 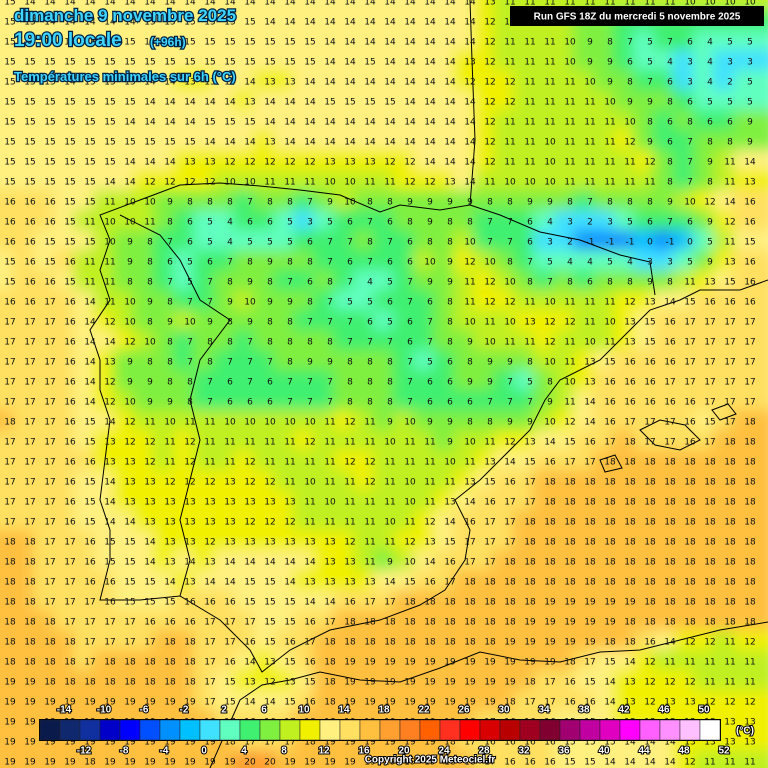 What do you see at coordinates (204, 751) in the screenshot?
I see `colorbar-label: 0` at bounding box center [204, 751].